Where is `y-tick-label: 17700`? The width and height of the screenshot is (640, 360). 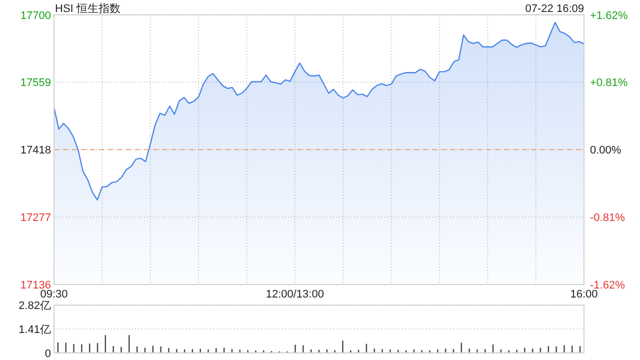 y-tick-label: 17700 is located at coordinates (35, 16).